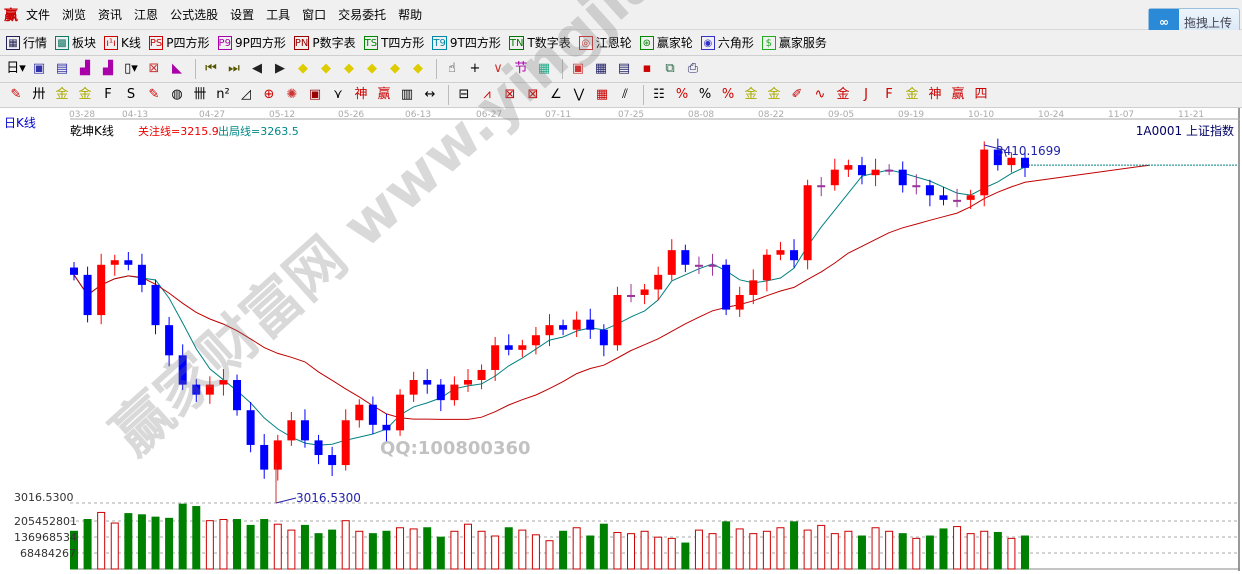 Image resolution: width=1242 pixels, height=574 pixels. Describe the element at coordinates (122, 42) in the screenshot. I see `toolbar-button: ı¹ı K线` at that location.